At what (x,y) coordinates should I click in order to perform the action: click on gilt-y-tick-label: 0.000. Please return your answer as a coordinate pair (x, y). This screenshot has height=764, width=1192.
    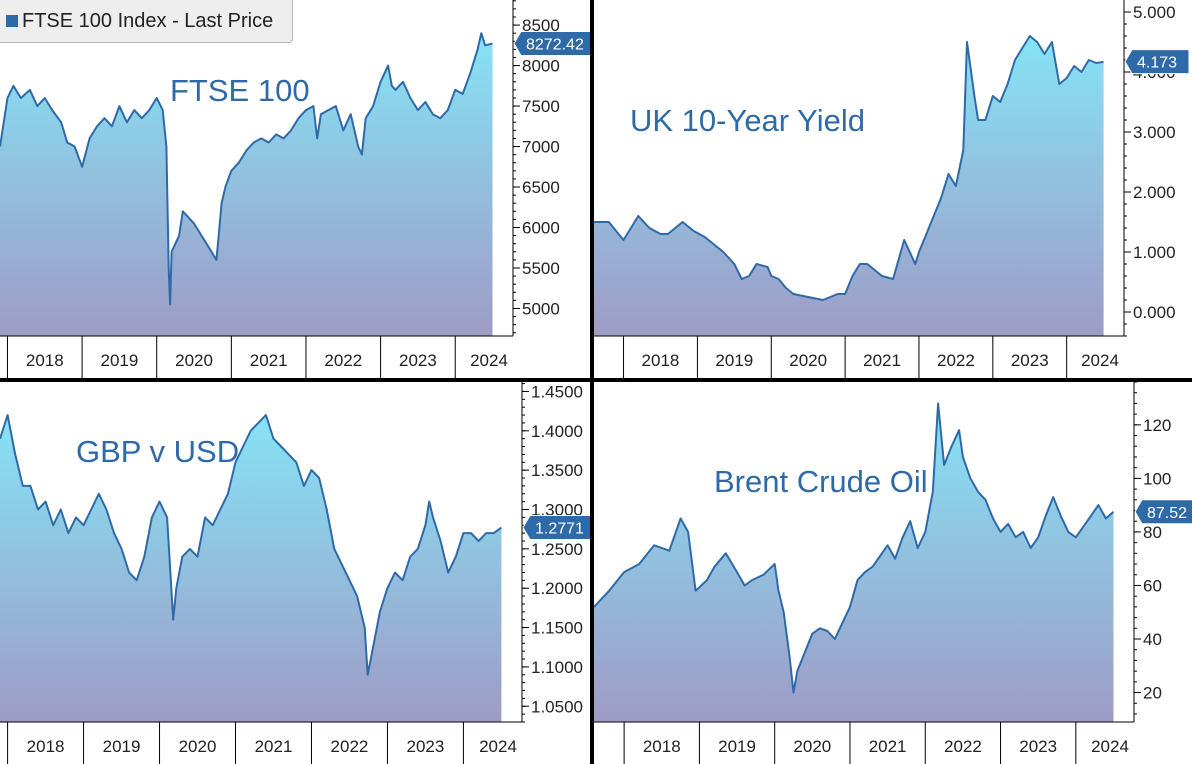
    Looking at the image, I should click on (1154, 312).